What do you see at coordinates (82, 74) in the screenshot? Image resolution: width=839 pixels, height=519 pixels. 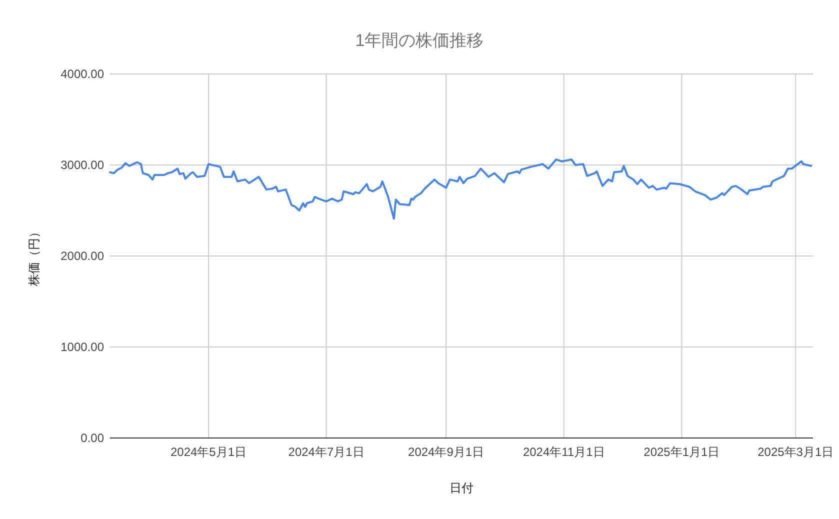 I see `y-tick-label: 4000.00` at bounding box center [82, 74].